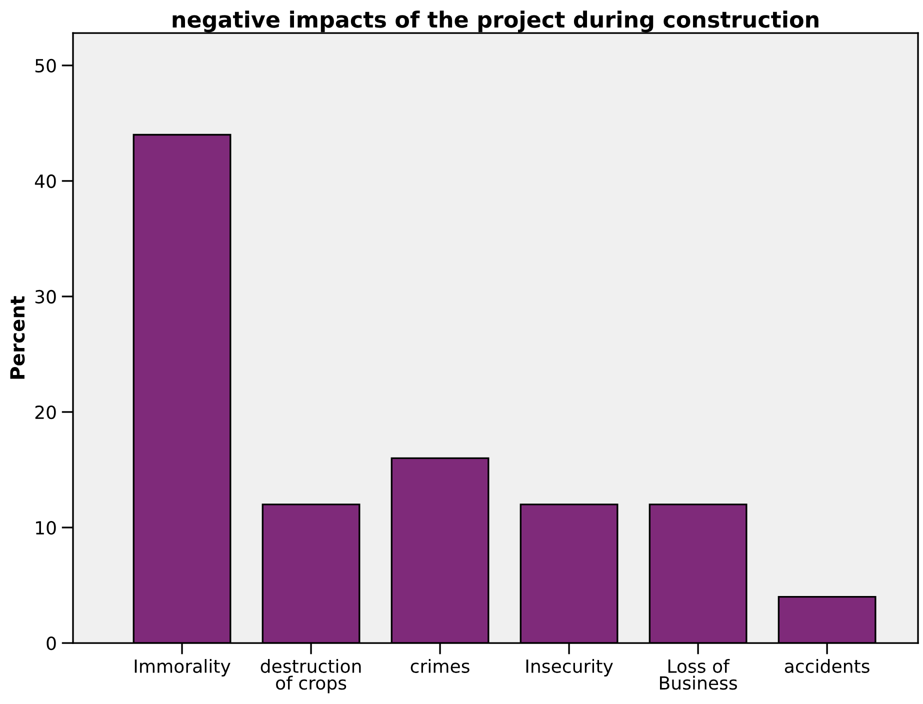 The width and height of the screenshot is (923, 704). What do you see at coordinates (827, 666) in the screenshot?
I see `x-tick-label: accidents` at bounding box center [827, 666].